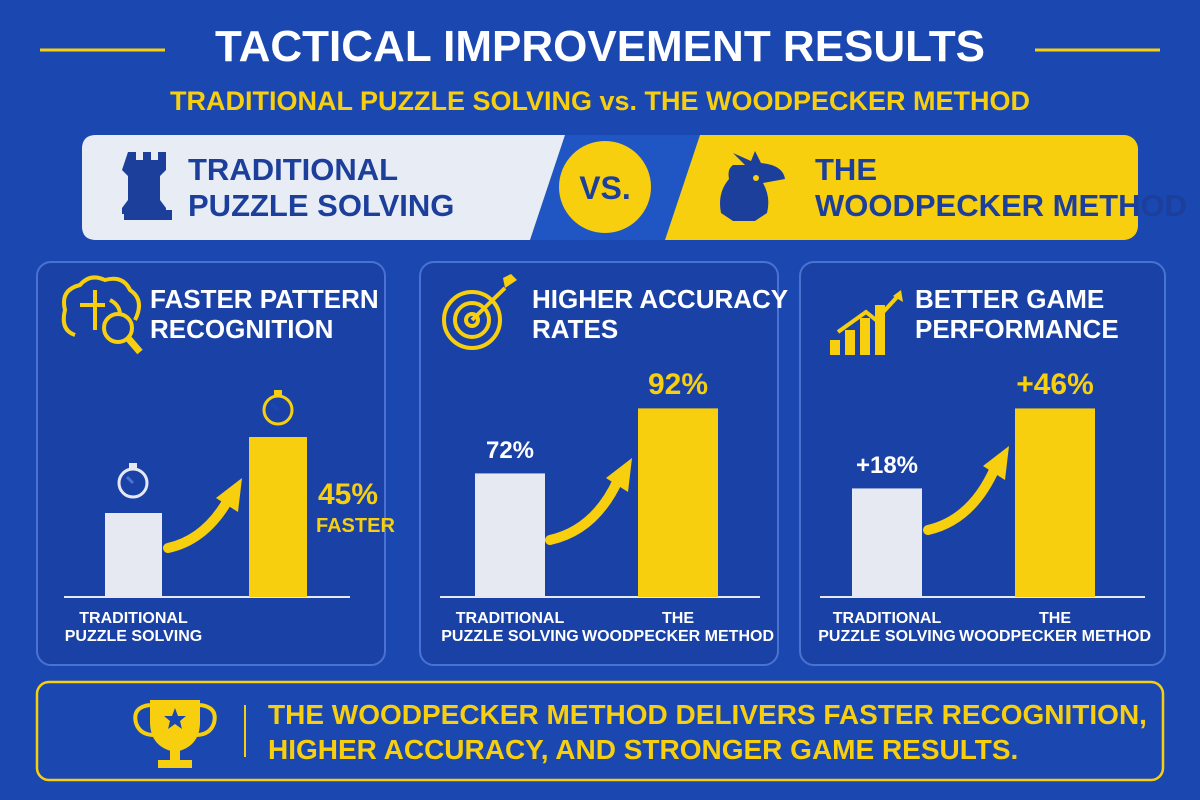 This screenshot has width=1200, height=800. I want to click on annotation: 45%, so click(348, 494).